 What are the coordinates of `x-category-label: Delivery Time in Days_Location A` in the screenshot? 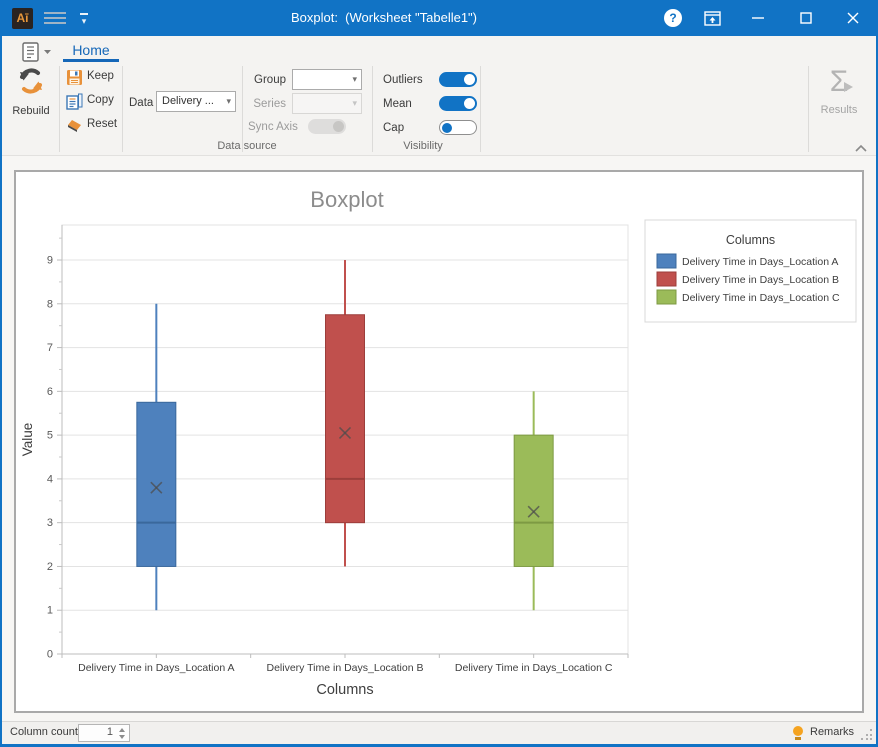 It's located at (156, 668).